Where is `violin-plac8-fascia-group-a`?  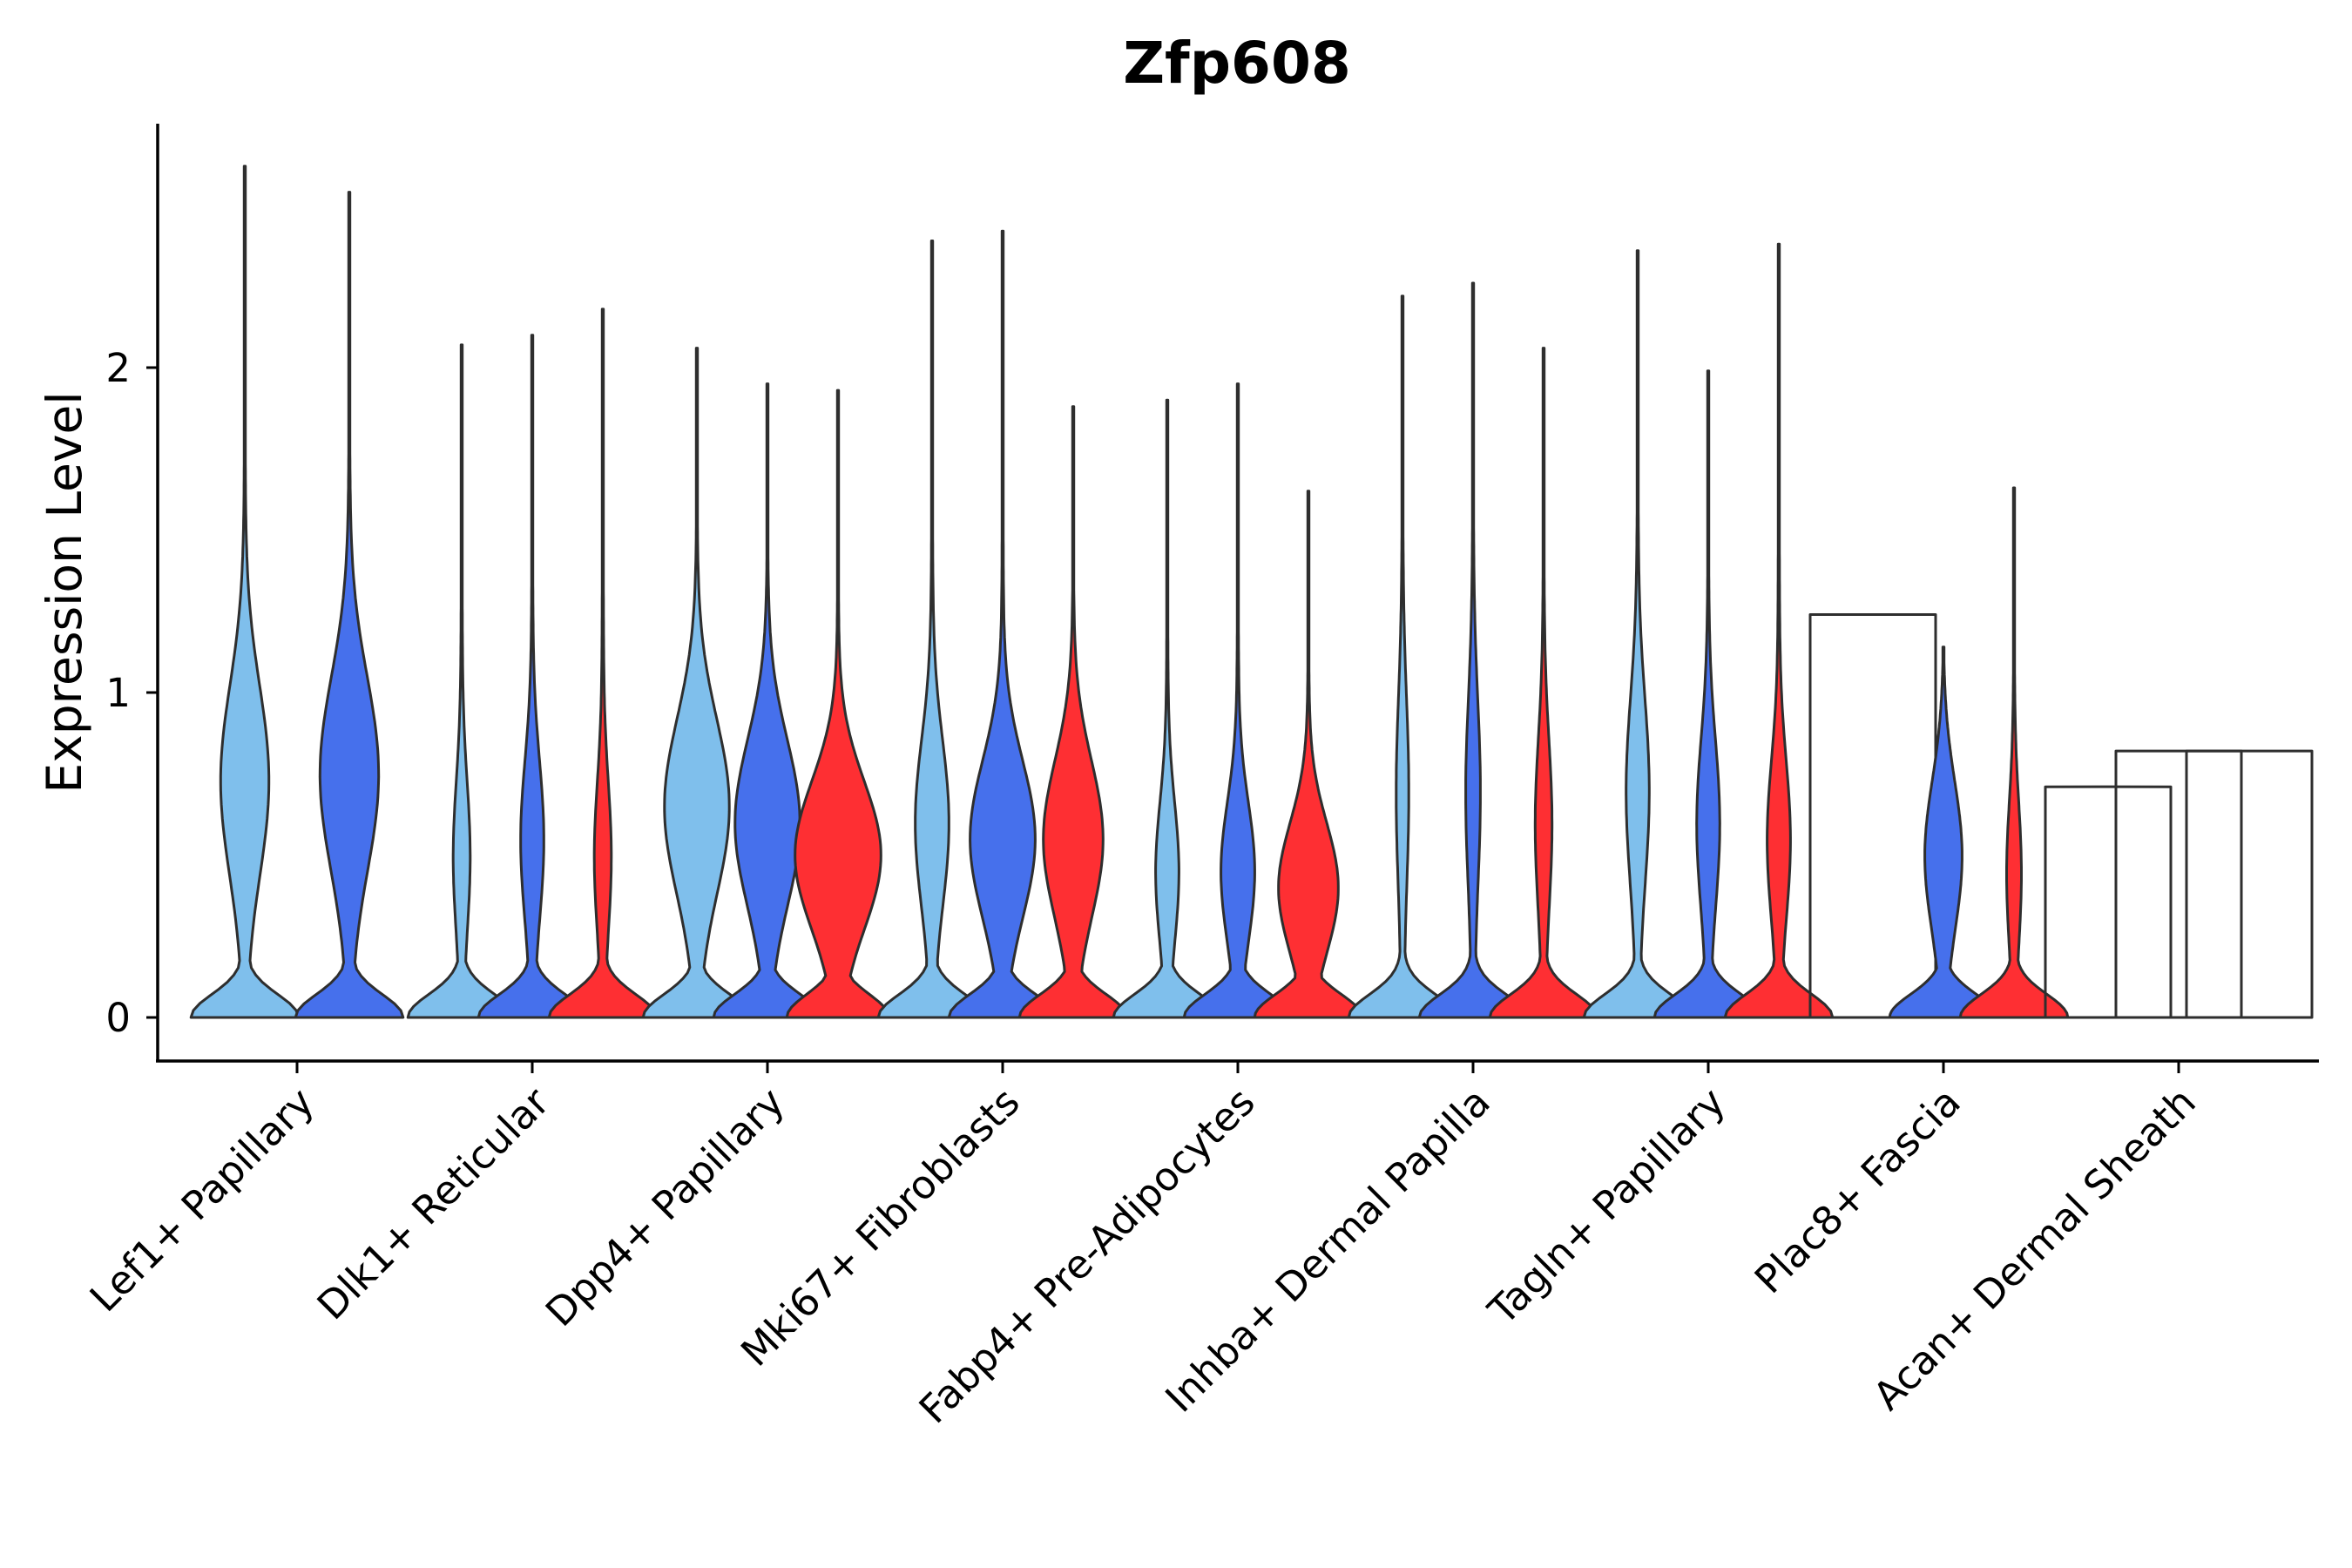
violin-plac8-fascia-group-a is located at coordinates (1872, 815).